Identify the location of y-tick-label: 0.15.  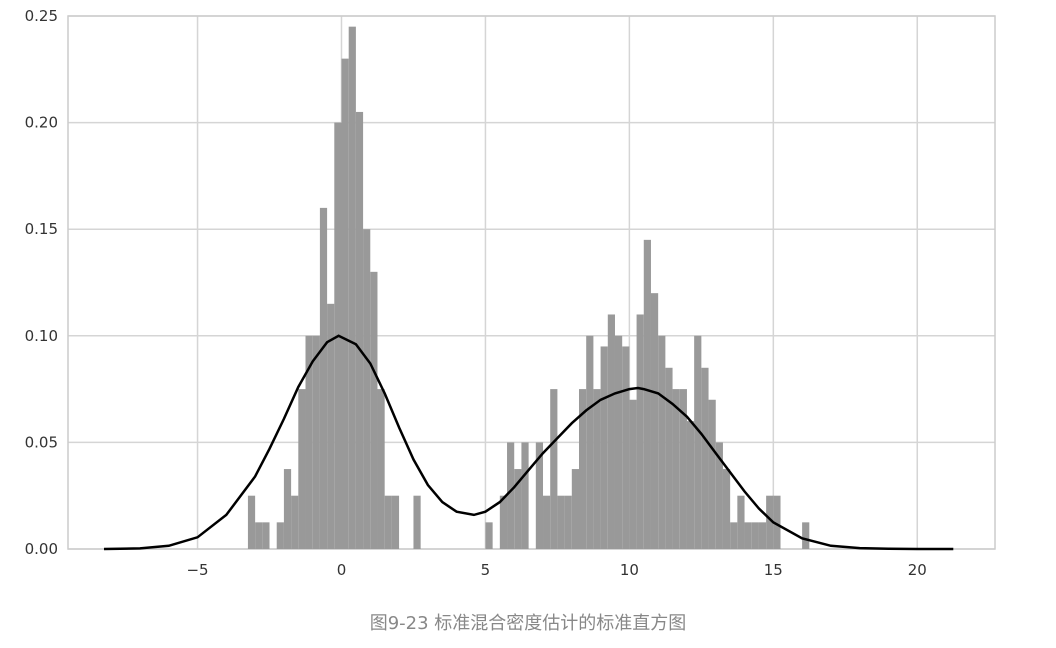
(41, 229).